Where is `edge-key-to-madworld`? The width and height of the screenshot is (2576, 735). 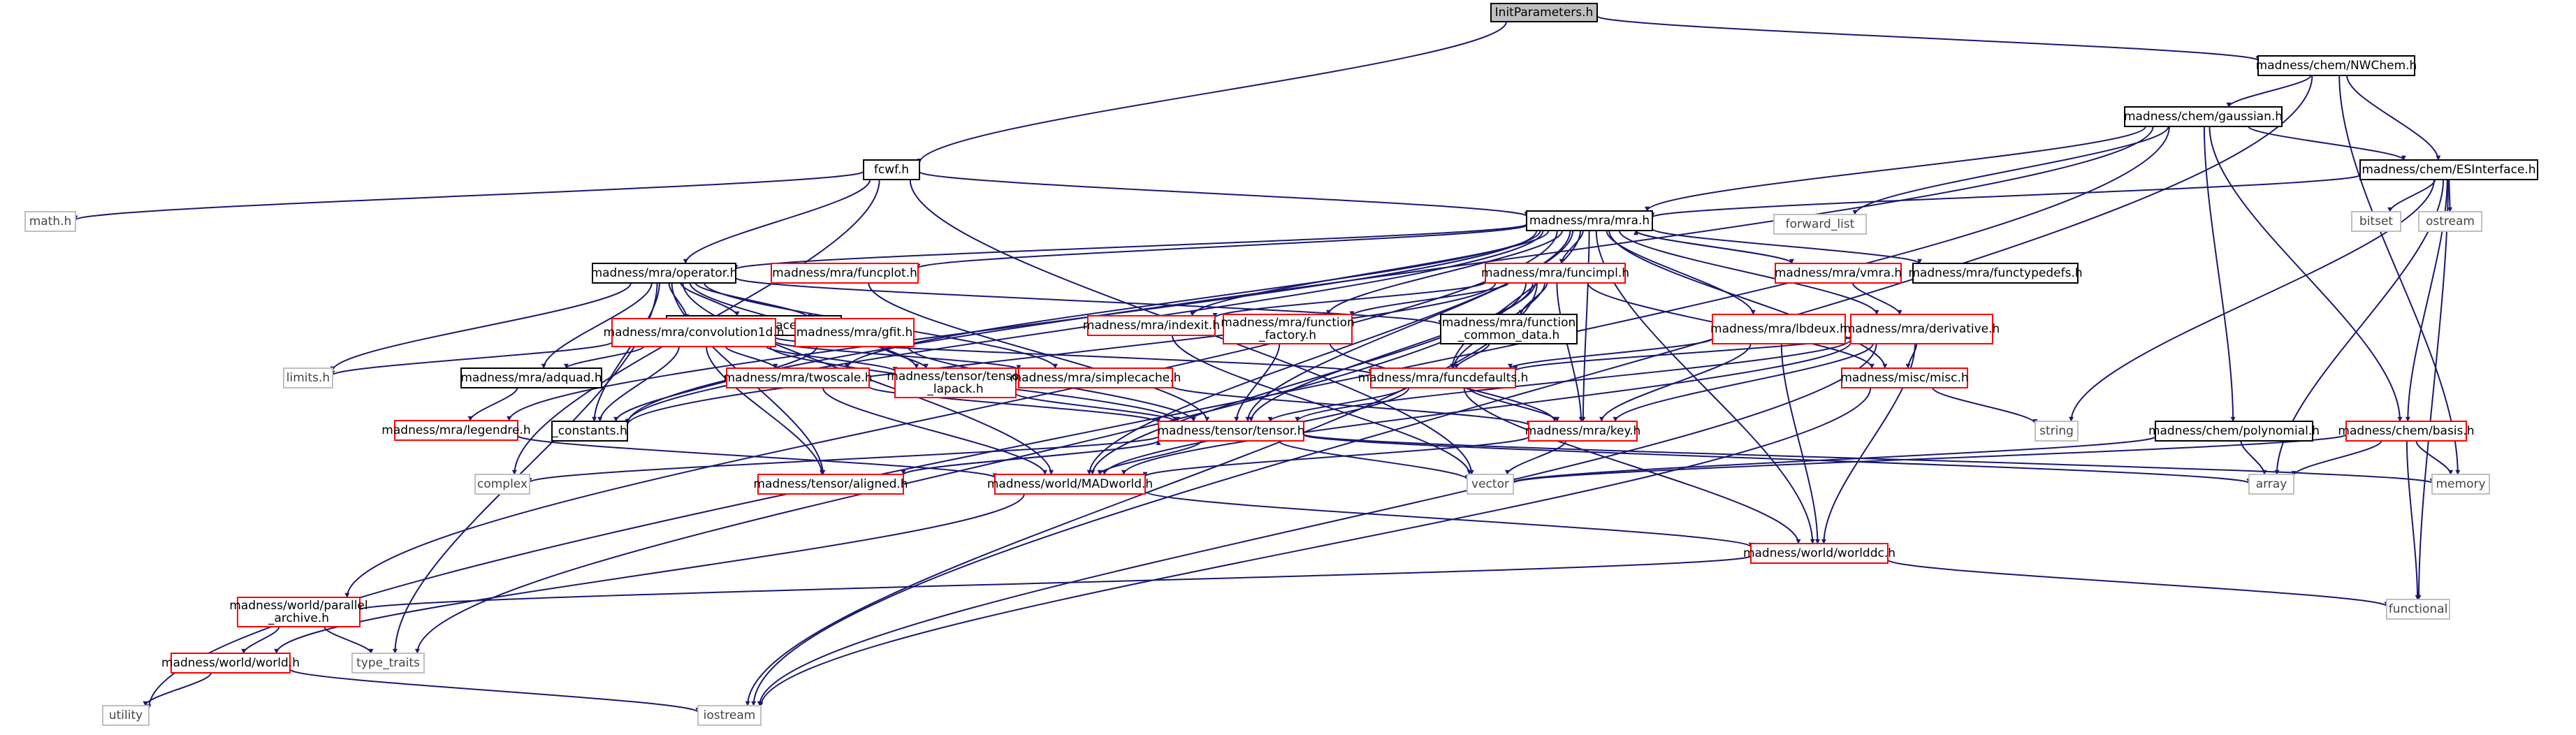
edge-key-to-madworld is located at coordinates (1335, 456).